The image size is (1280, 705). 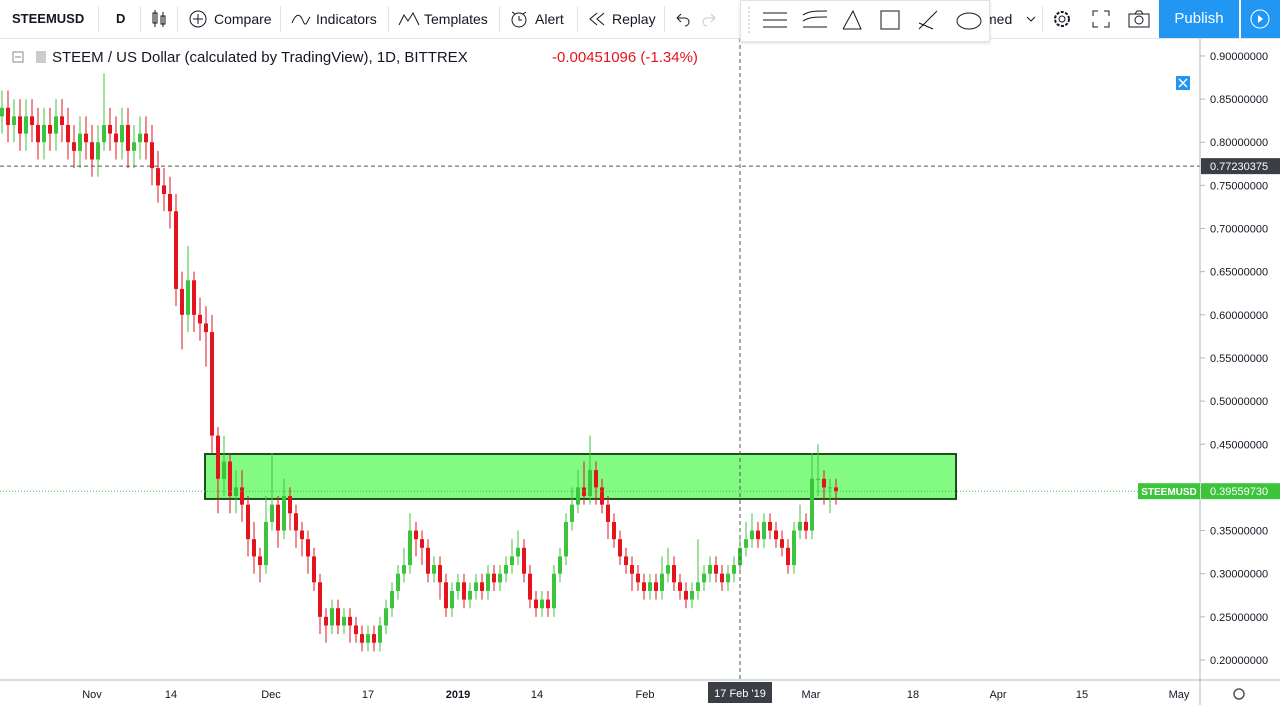 What do you see at coordinates (368, 695) in the screenshot?
I see `x-tick-label: 17` at bounding box center [368, 695].